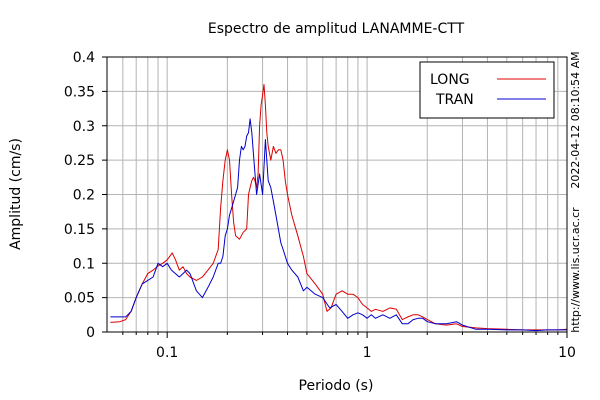 The image size is (600, 400). What do you see at coordinates (167, 353) in the screenshot?
I see `x-tick-label: 0.1` at bounding box center [167, 353].